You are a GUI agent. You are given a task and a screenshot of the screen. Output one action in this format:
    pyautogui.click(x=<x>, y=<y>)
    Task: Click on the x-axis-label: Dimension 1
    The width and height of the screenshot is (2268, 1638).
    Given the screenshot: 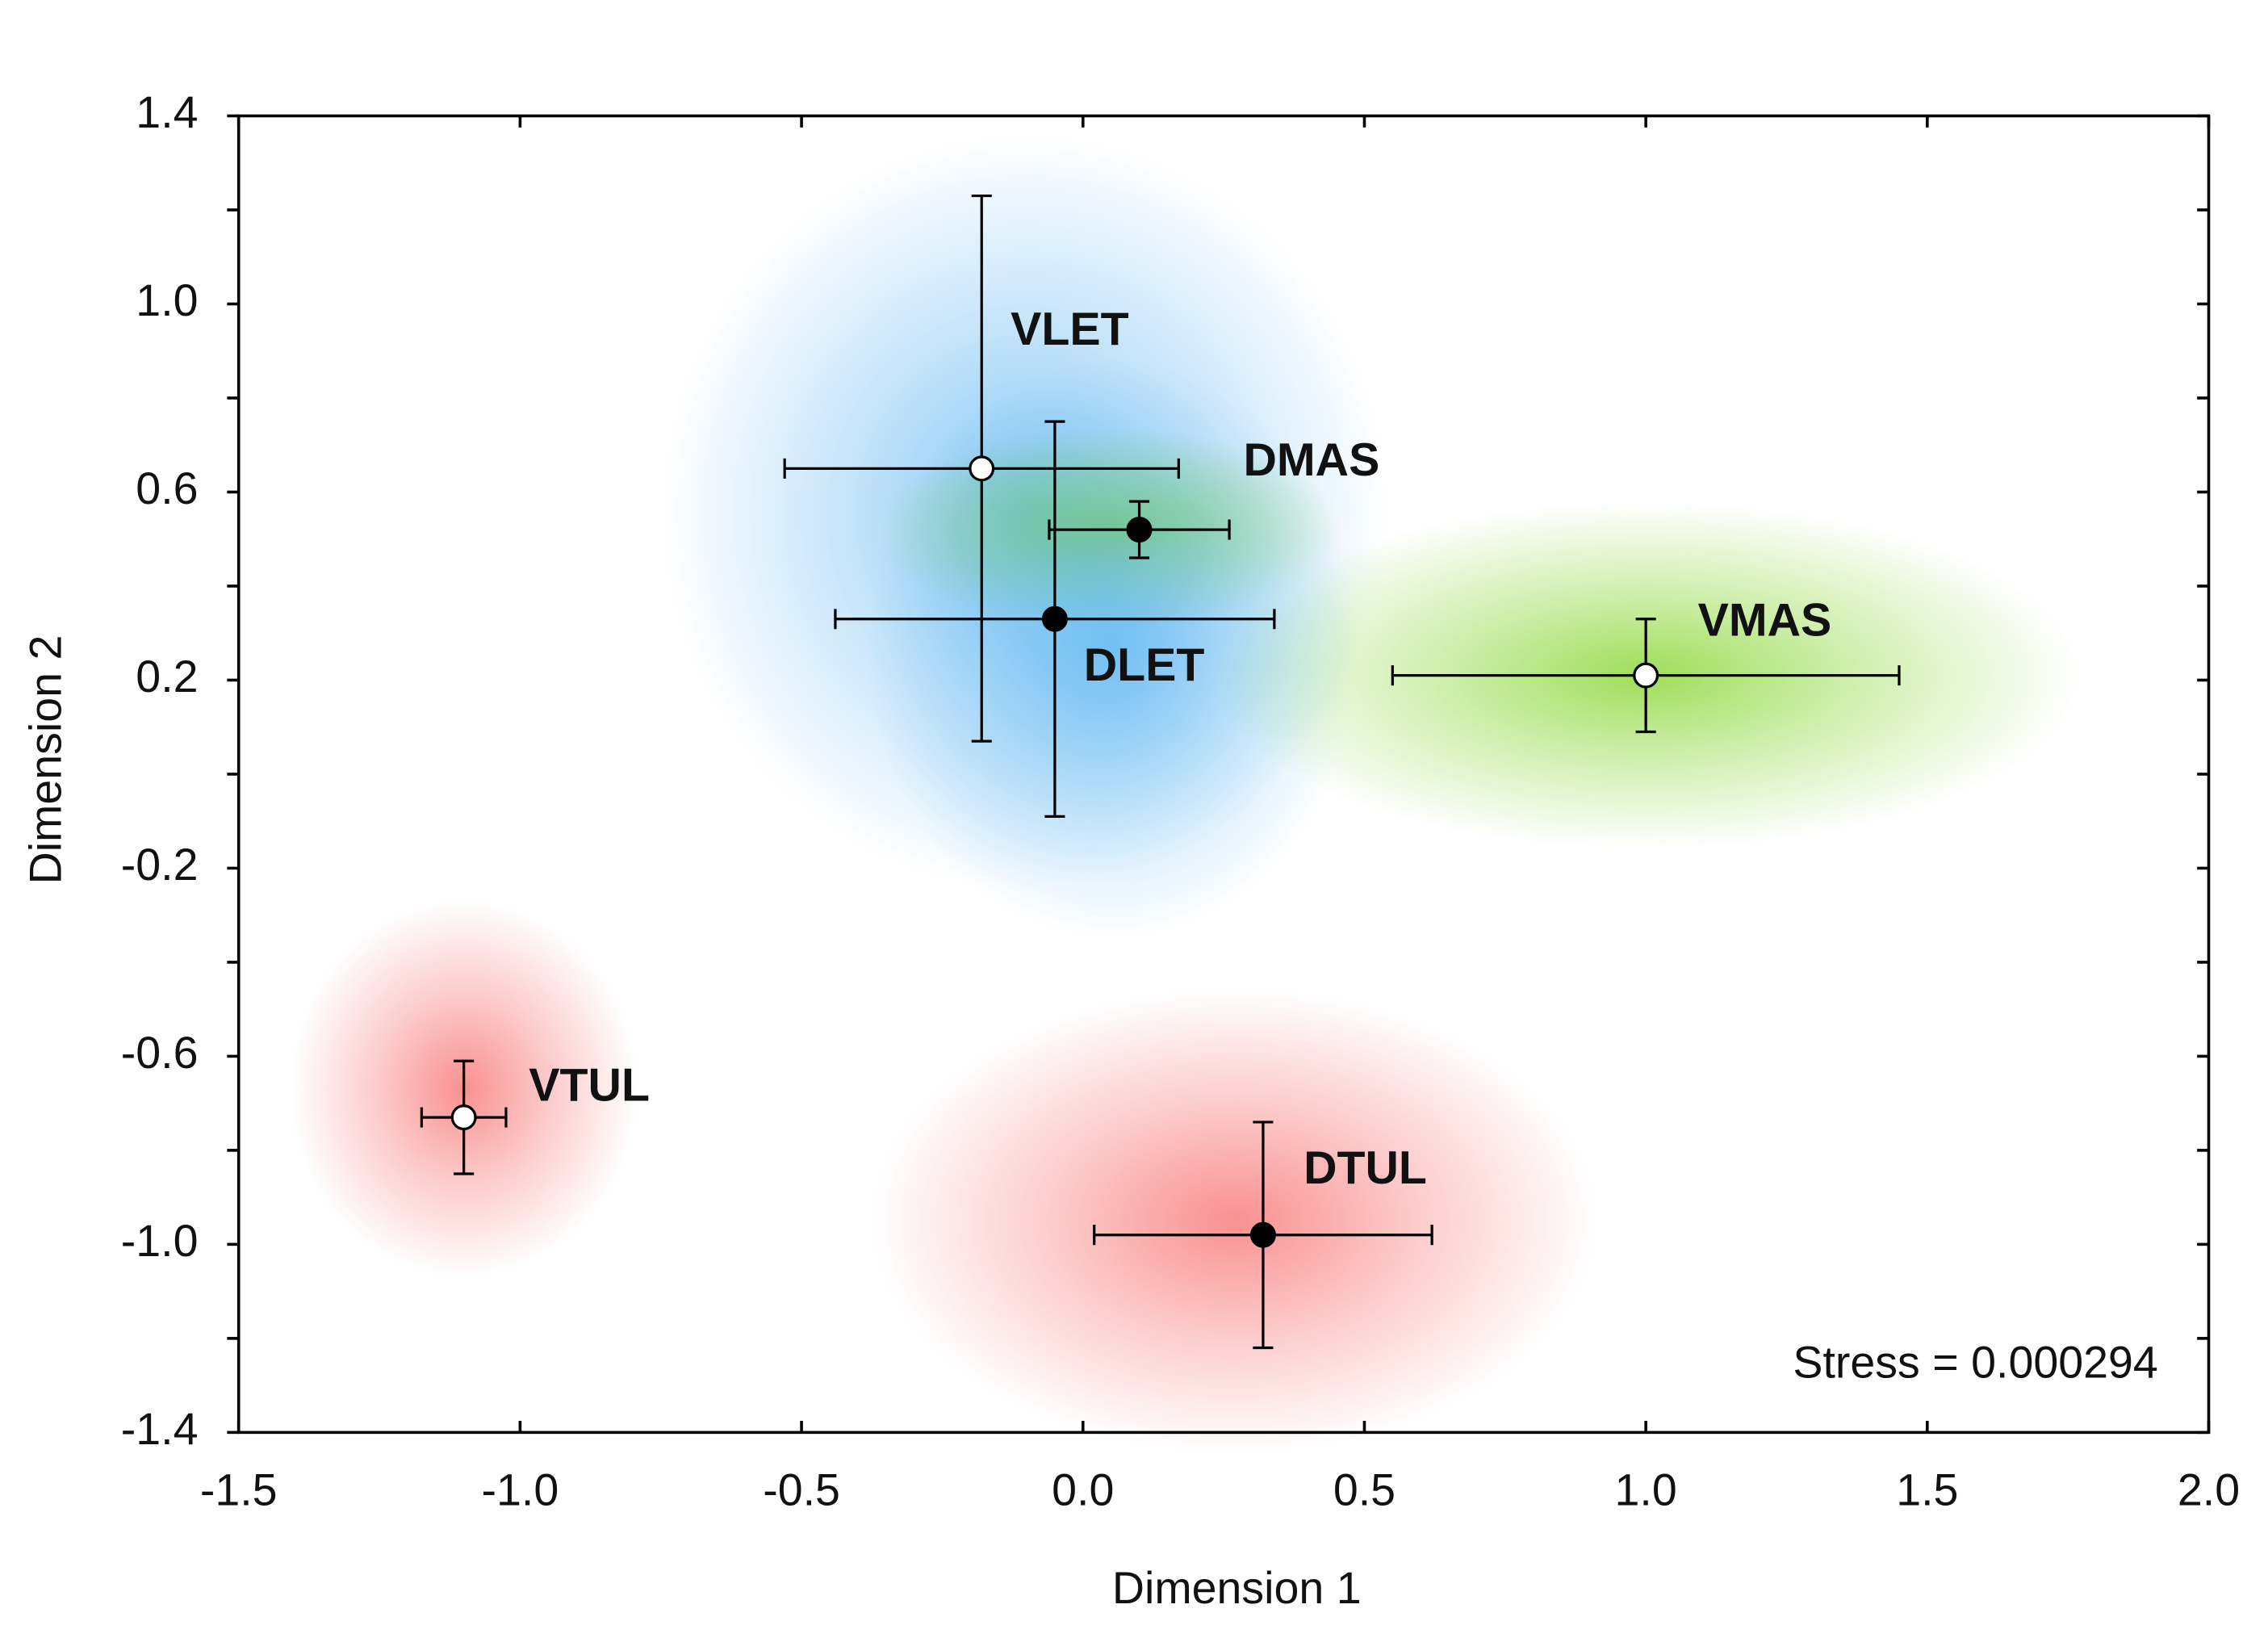 What is the action you would take?
    pyautogui.click(x=1237, y=1588)
    